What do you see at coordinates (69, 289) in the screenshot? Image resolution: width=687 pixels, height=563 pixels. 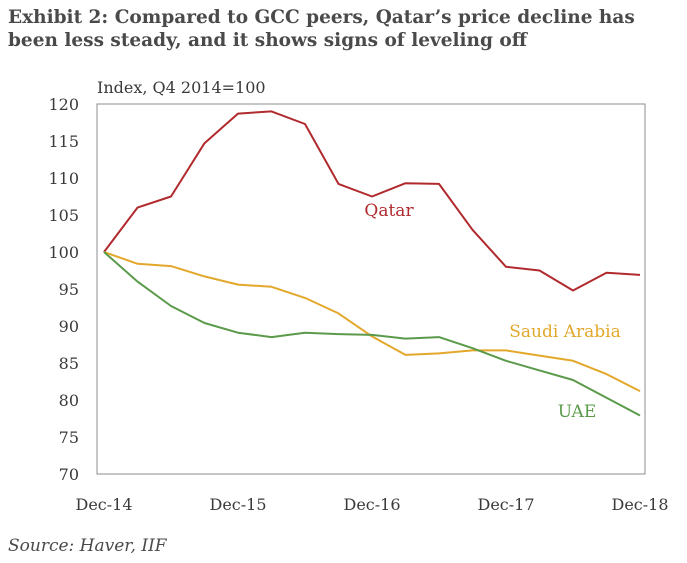 I see `y-tick-label: 95` at bounding box center [69, 289].